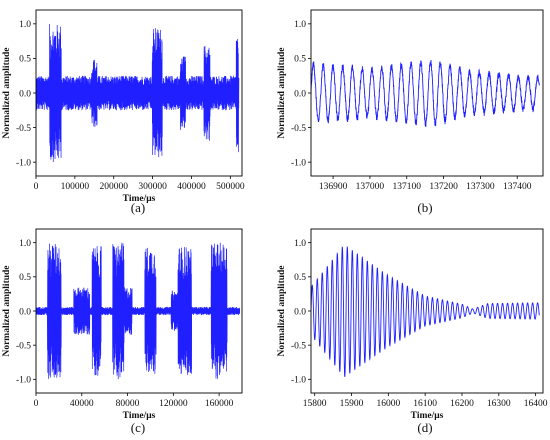 The height and width of the screenshot is (440, 550). Describe the element at coordinates (82, 404) in the screenshot. I see `x-tick-label-c: 40000` at that location.